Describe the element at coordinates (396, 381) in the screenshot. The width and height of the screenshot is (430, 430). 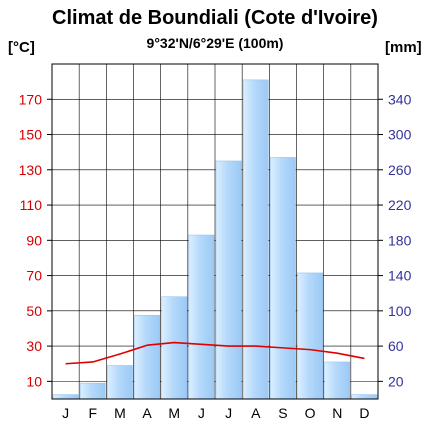
I see `right-tick-label: 20` at that location.